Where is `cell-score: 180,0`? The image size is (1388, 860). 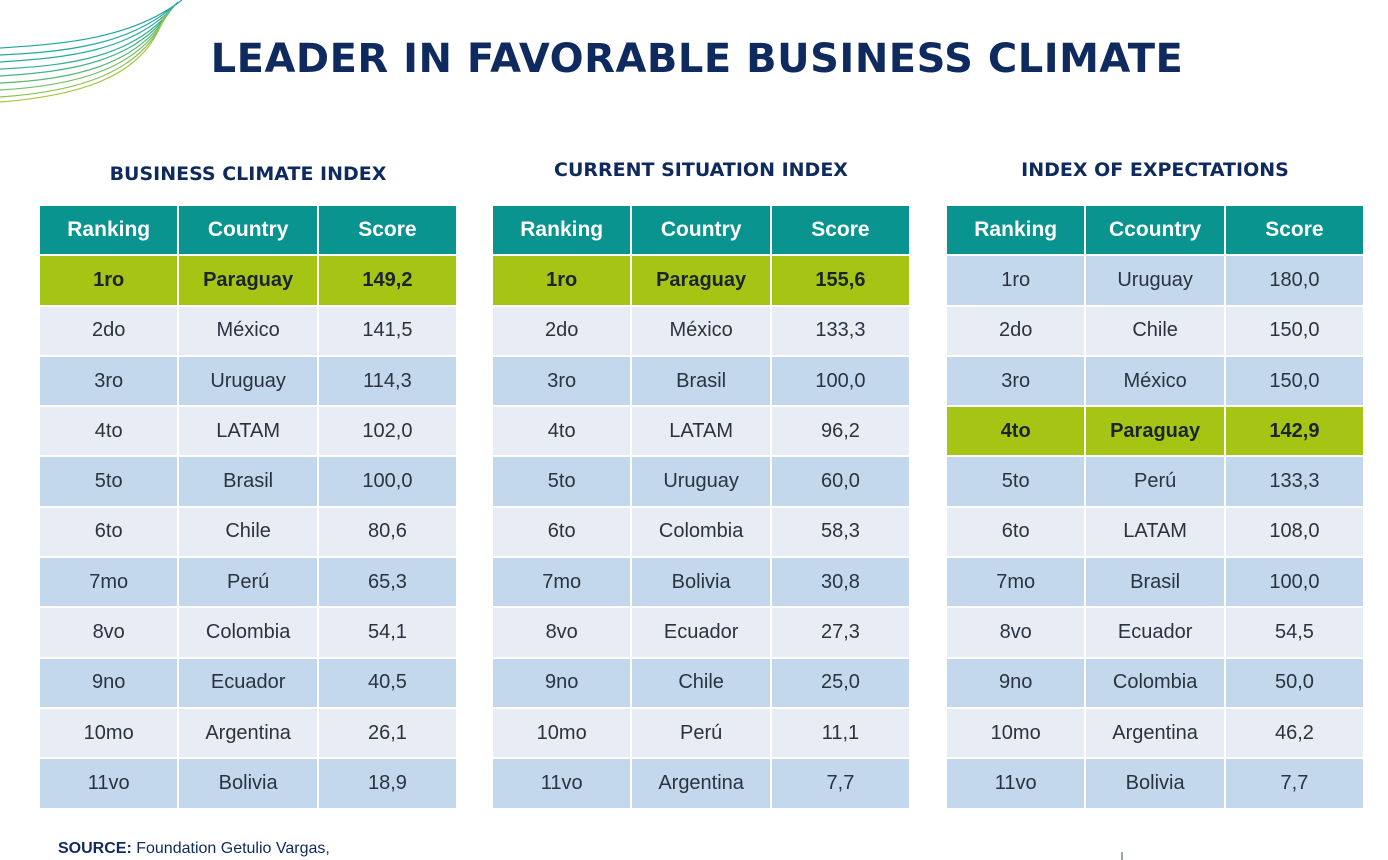 cell-score: 180,0 is located at coordinates (1294, 280).